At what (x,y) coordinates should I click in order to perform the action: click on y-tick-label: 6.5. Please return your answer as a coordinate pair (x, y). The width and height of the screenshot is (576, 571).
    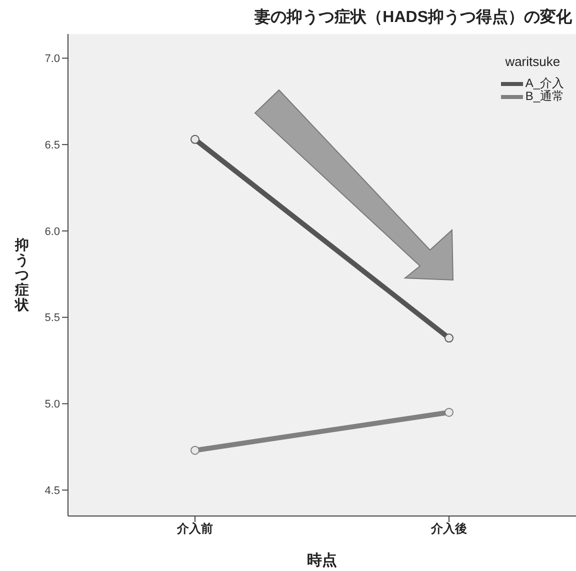
    Looking at the image, I should click on (52, 145).